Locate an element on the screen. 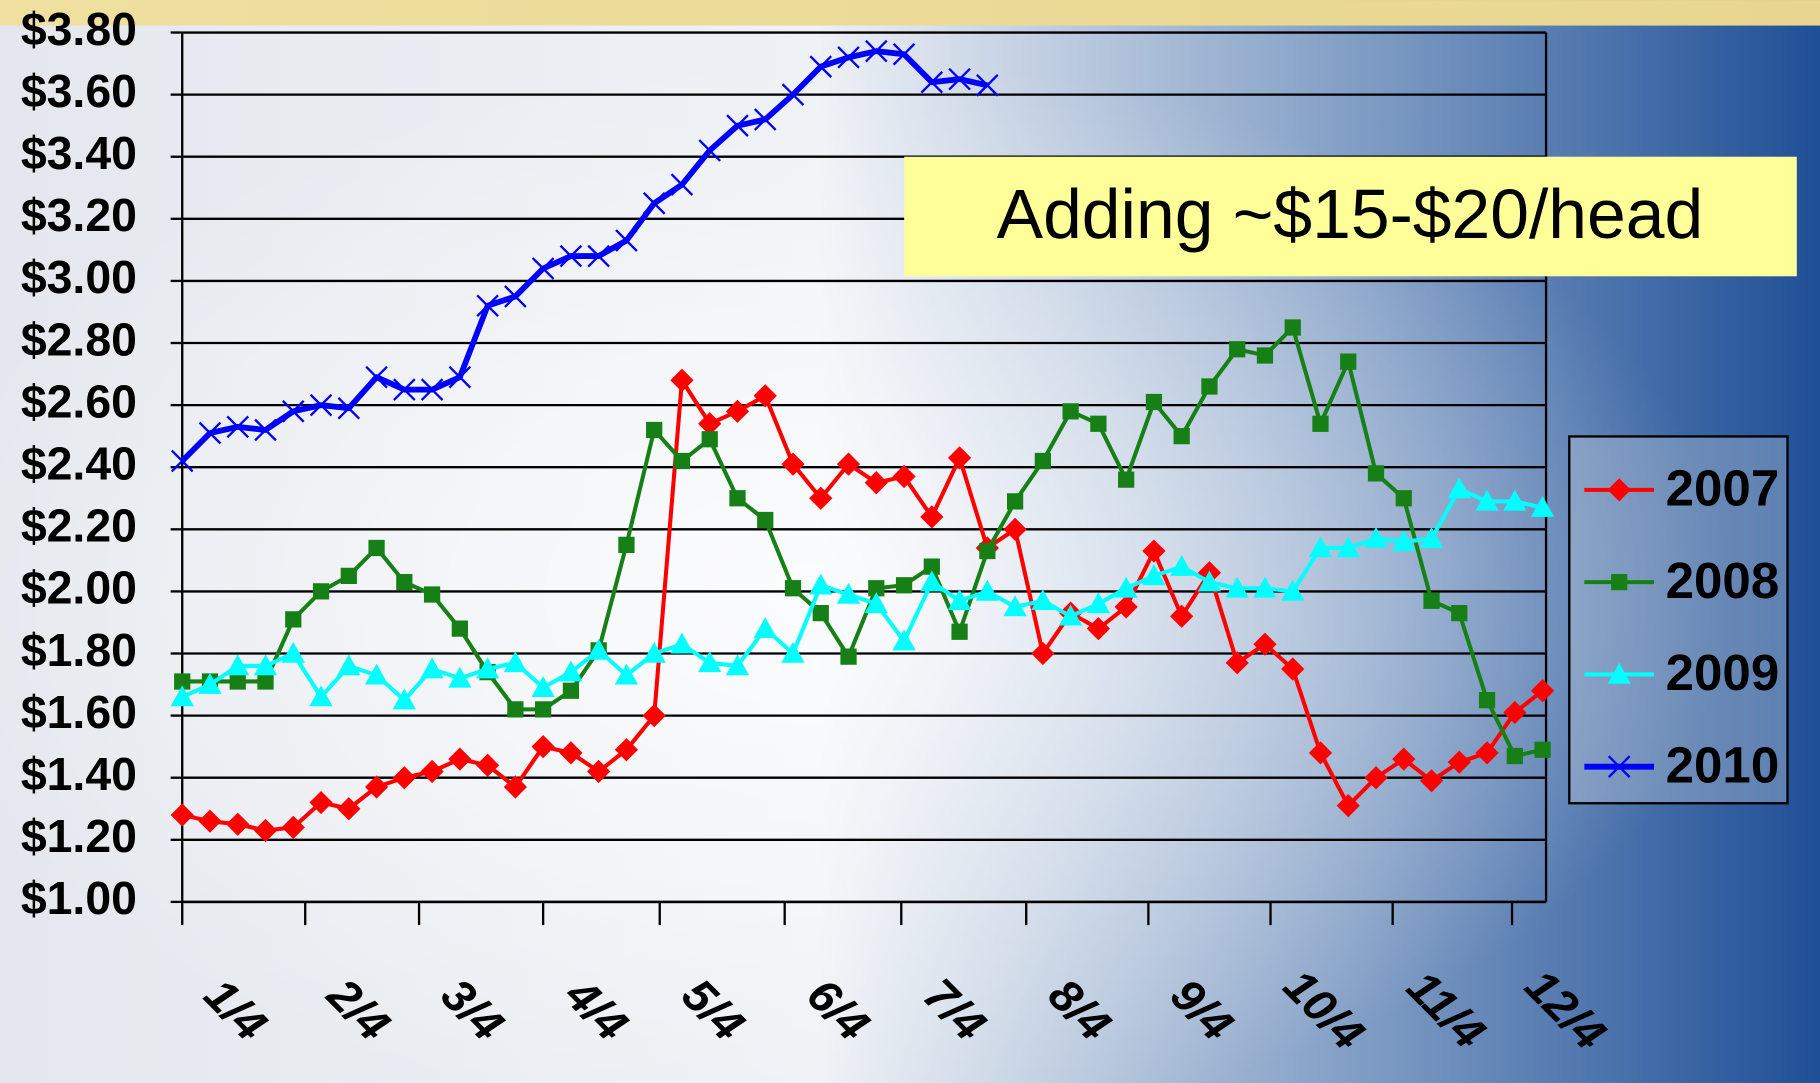 The height and width of the screenshot is (1083, 1820). y-tick-label: $3.40 is located at coordinates (79, 153).